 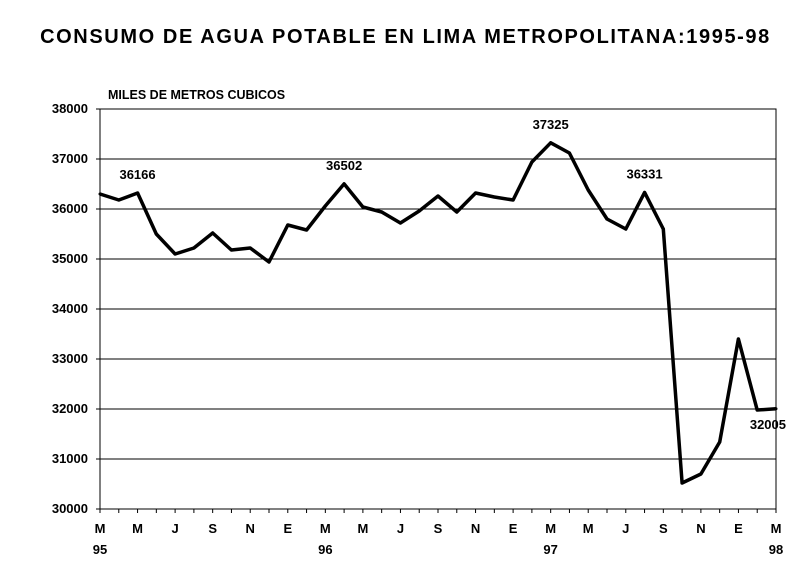 What do you see at coordinates (70, 108) in the screenshot?
I see `y-tick-label: 38000` at bounding box center [70, 108].